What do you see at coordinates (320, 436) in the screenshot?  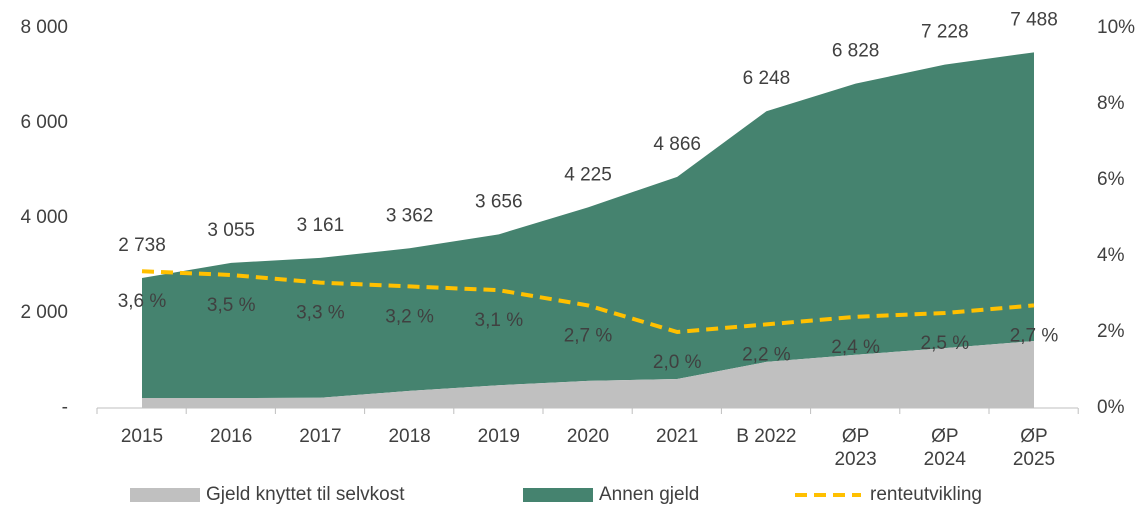 I see `x-tick-label: 2017` at bounding box center [320, 436].